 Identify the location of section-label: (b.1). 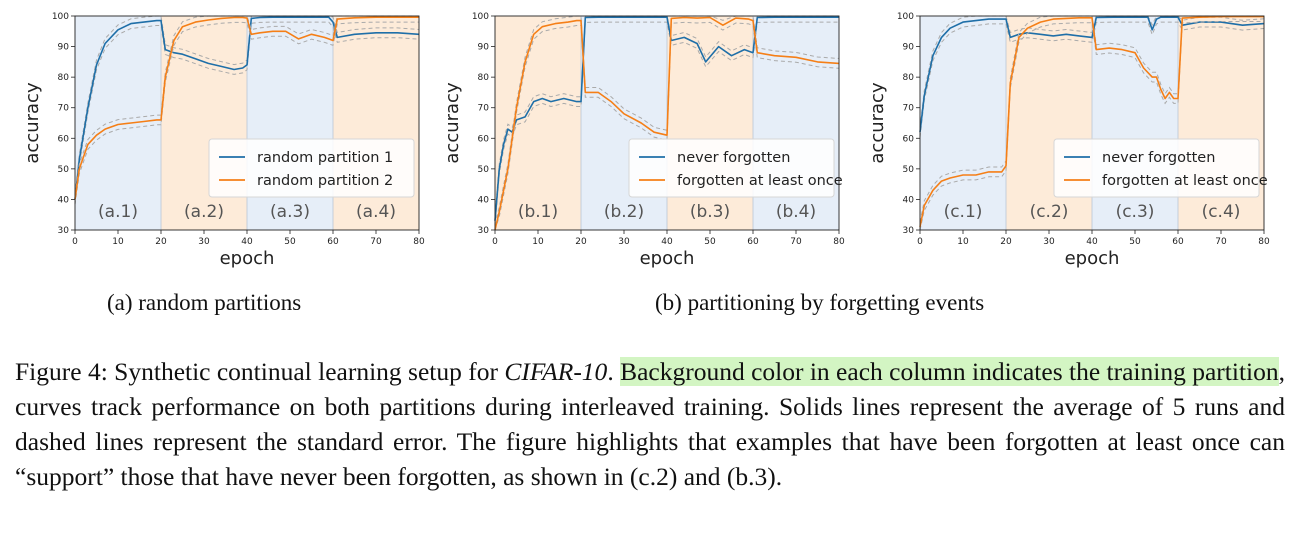
(538, 212).